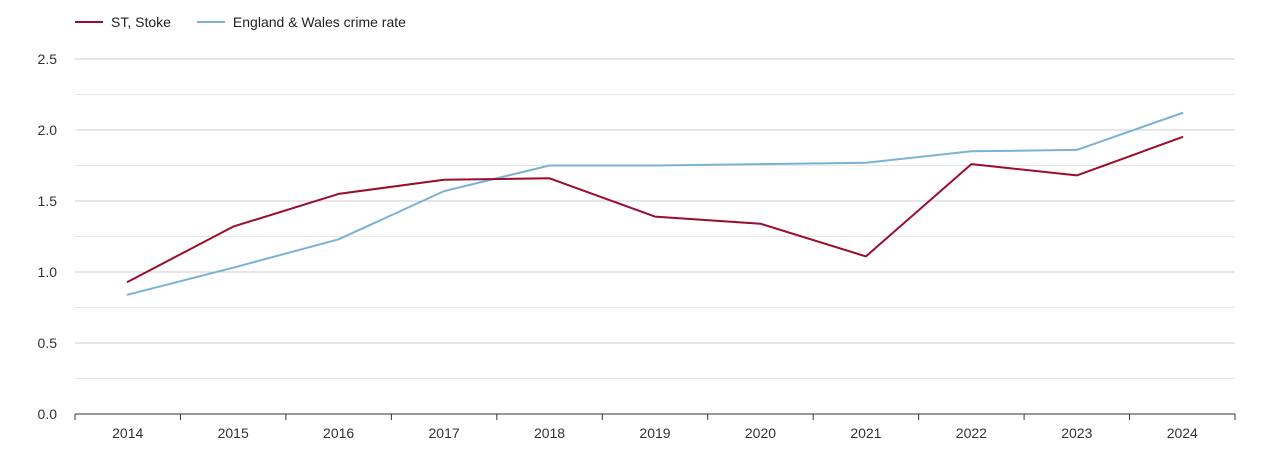 The image size is (1270, 450). Describe the element at coordinates (48, 414) in the screenshot. I see `y-tick-label: 0.0` at that location.